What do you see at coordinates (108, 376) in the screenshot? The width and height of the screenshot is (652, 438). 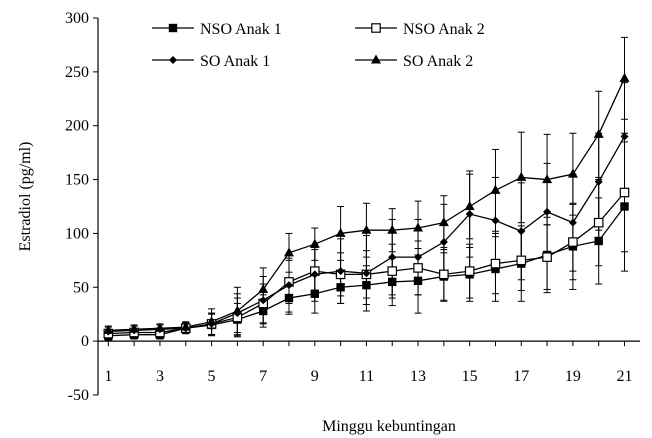 I see `x-tick-label: 1` at bounding box center [108, 376].